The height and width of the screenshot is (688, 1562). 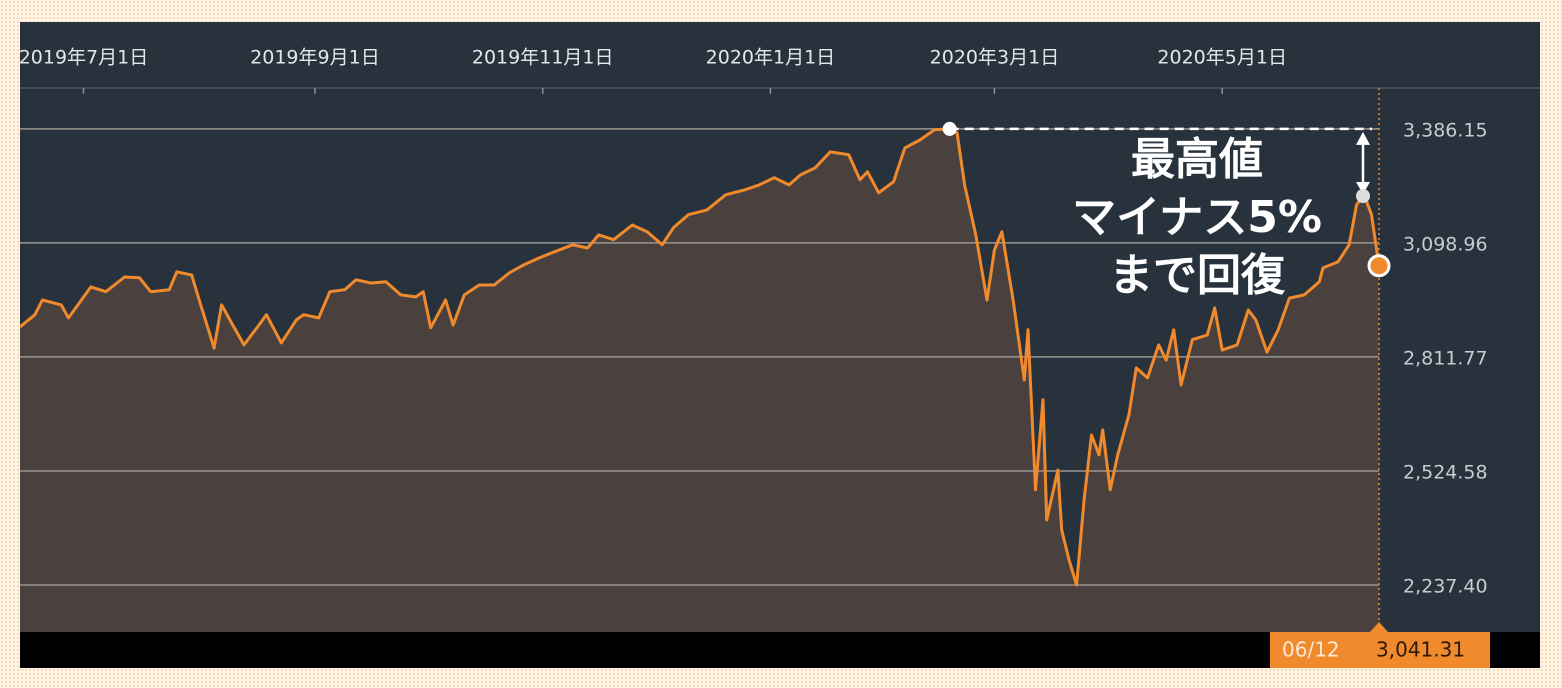 What do you see at coordinates (1445, 130) in the screenshot?
I see `y-tick-label: 3,386.15` at bounding box center [1445, 130].